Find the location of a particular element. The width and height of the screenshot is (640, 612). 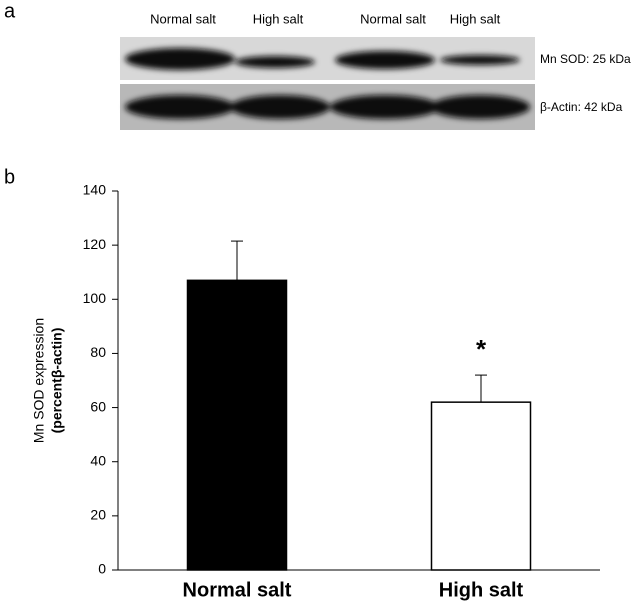

y-tick-label: 80 is located at coordinates (98, 352).